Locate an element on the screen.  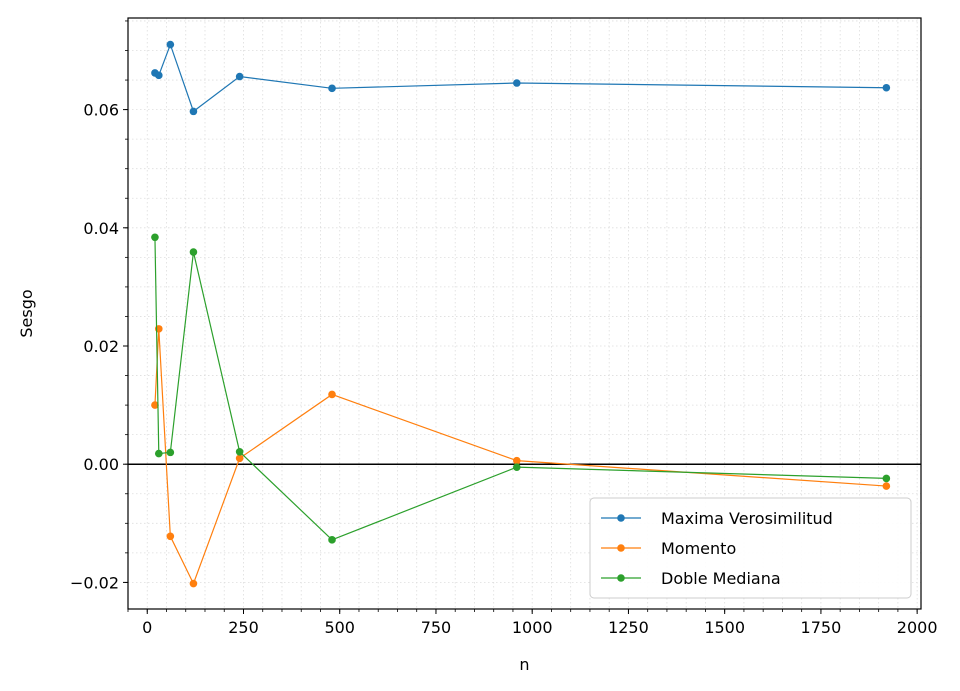
x-tick-label: 1500 is located at coordinates (724, 627).